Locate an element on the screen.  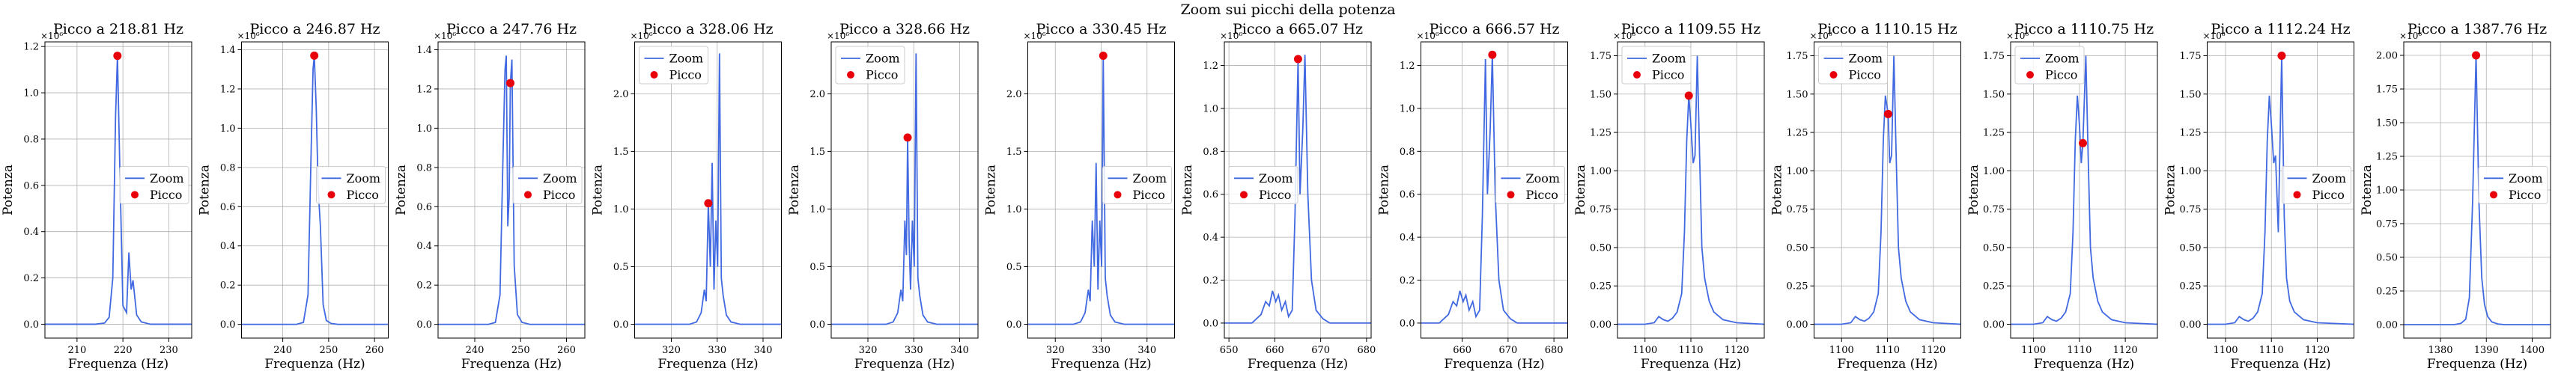
y-tick-label: 0.8 is located at coordinates (31, 139).